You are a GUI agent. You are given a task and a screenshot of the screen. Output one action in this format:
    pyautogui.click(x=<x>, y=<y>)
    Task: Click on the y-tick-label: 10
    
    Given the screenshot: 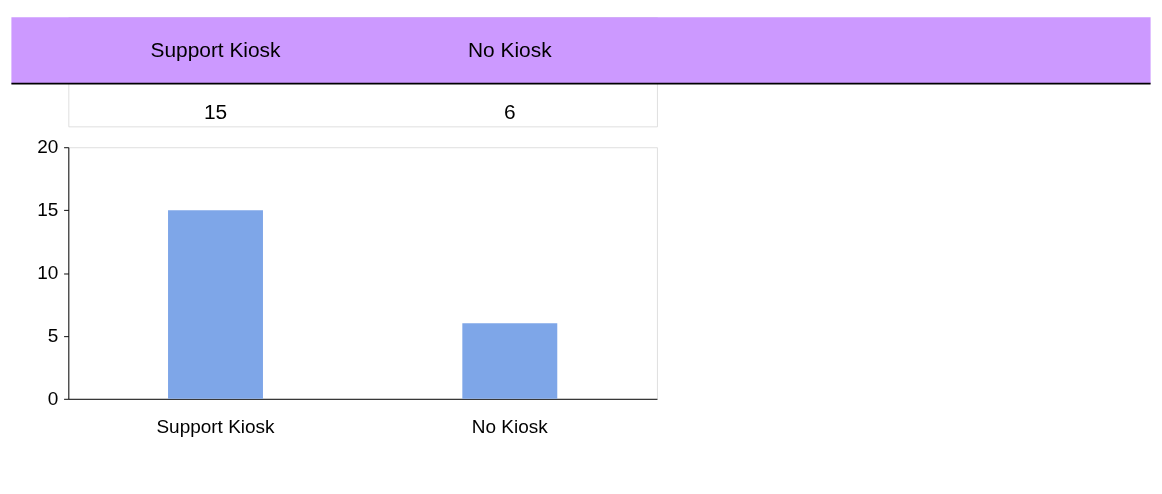 What is the action you would take?
    pyautogui.click(x=48, y=273)
    